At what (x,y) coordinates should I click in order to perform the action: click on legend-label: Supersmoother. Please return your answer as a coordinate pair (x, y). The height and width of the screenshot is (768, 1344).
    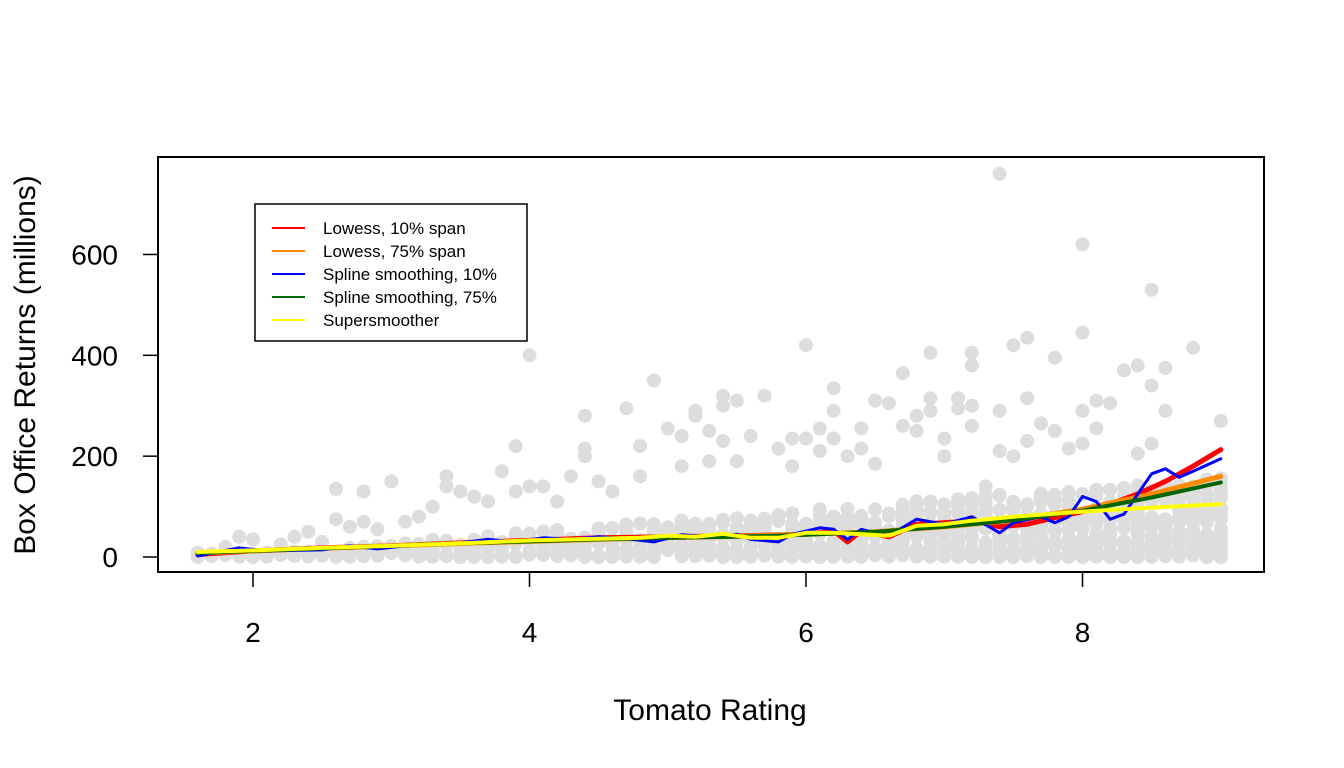
    Looking at the image, I should click on (381, 320).